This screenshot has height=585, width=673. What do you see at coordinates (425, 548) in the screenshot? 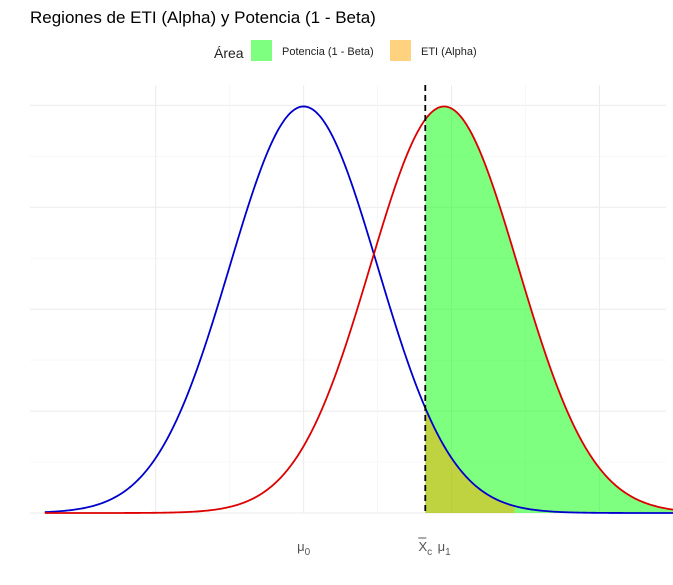
I see `x-tick-label: Xc` at bounding box center [425, 548].